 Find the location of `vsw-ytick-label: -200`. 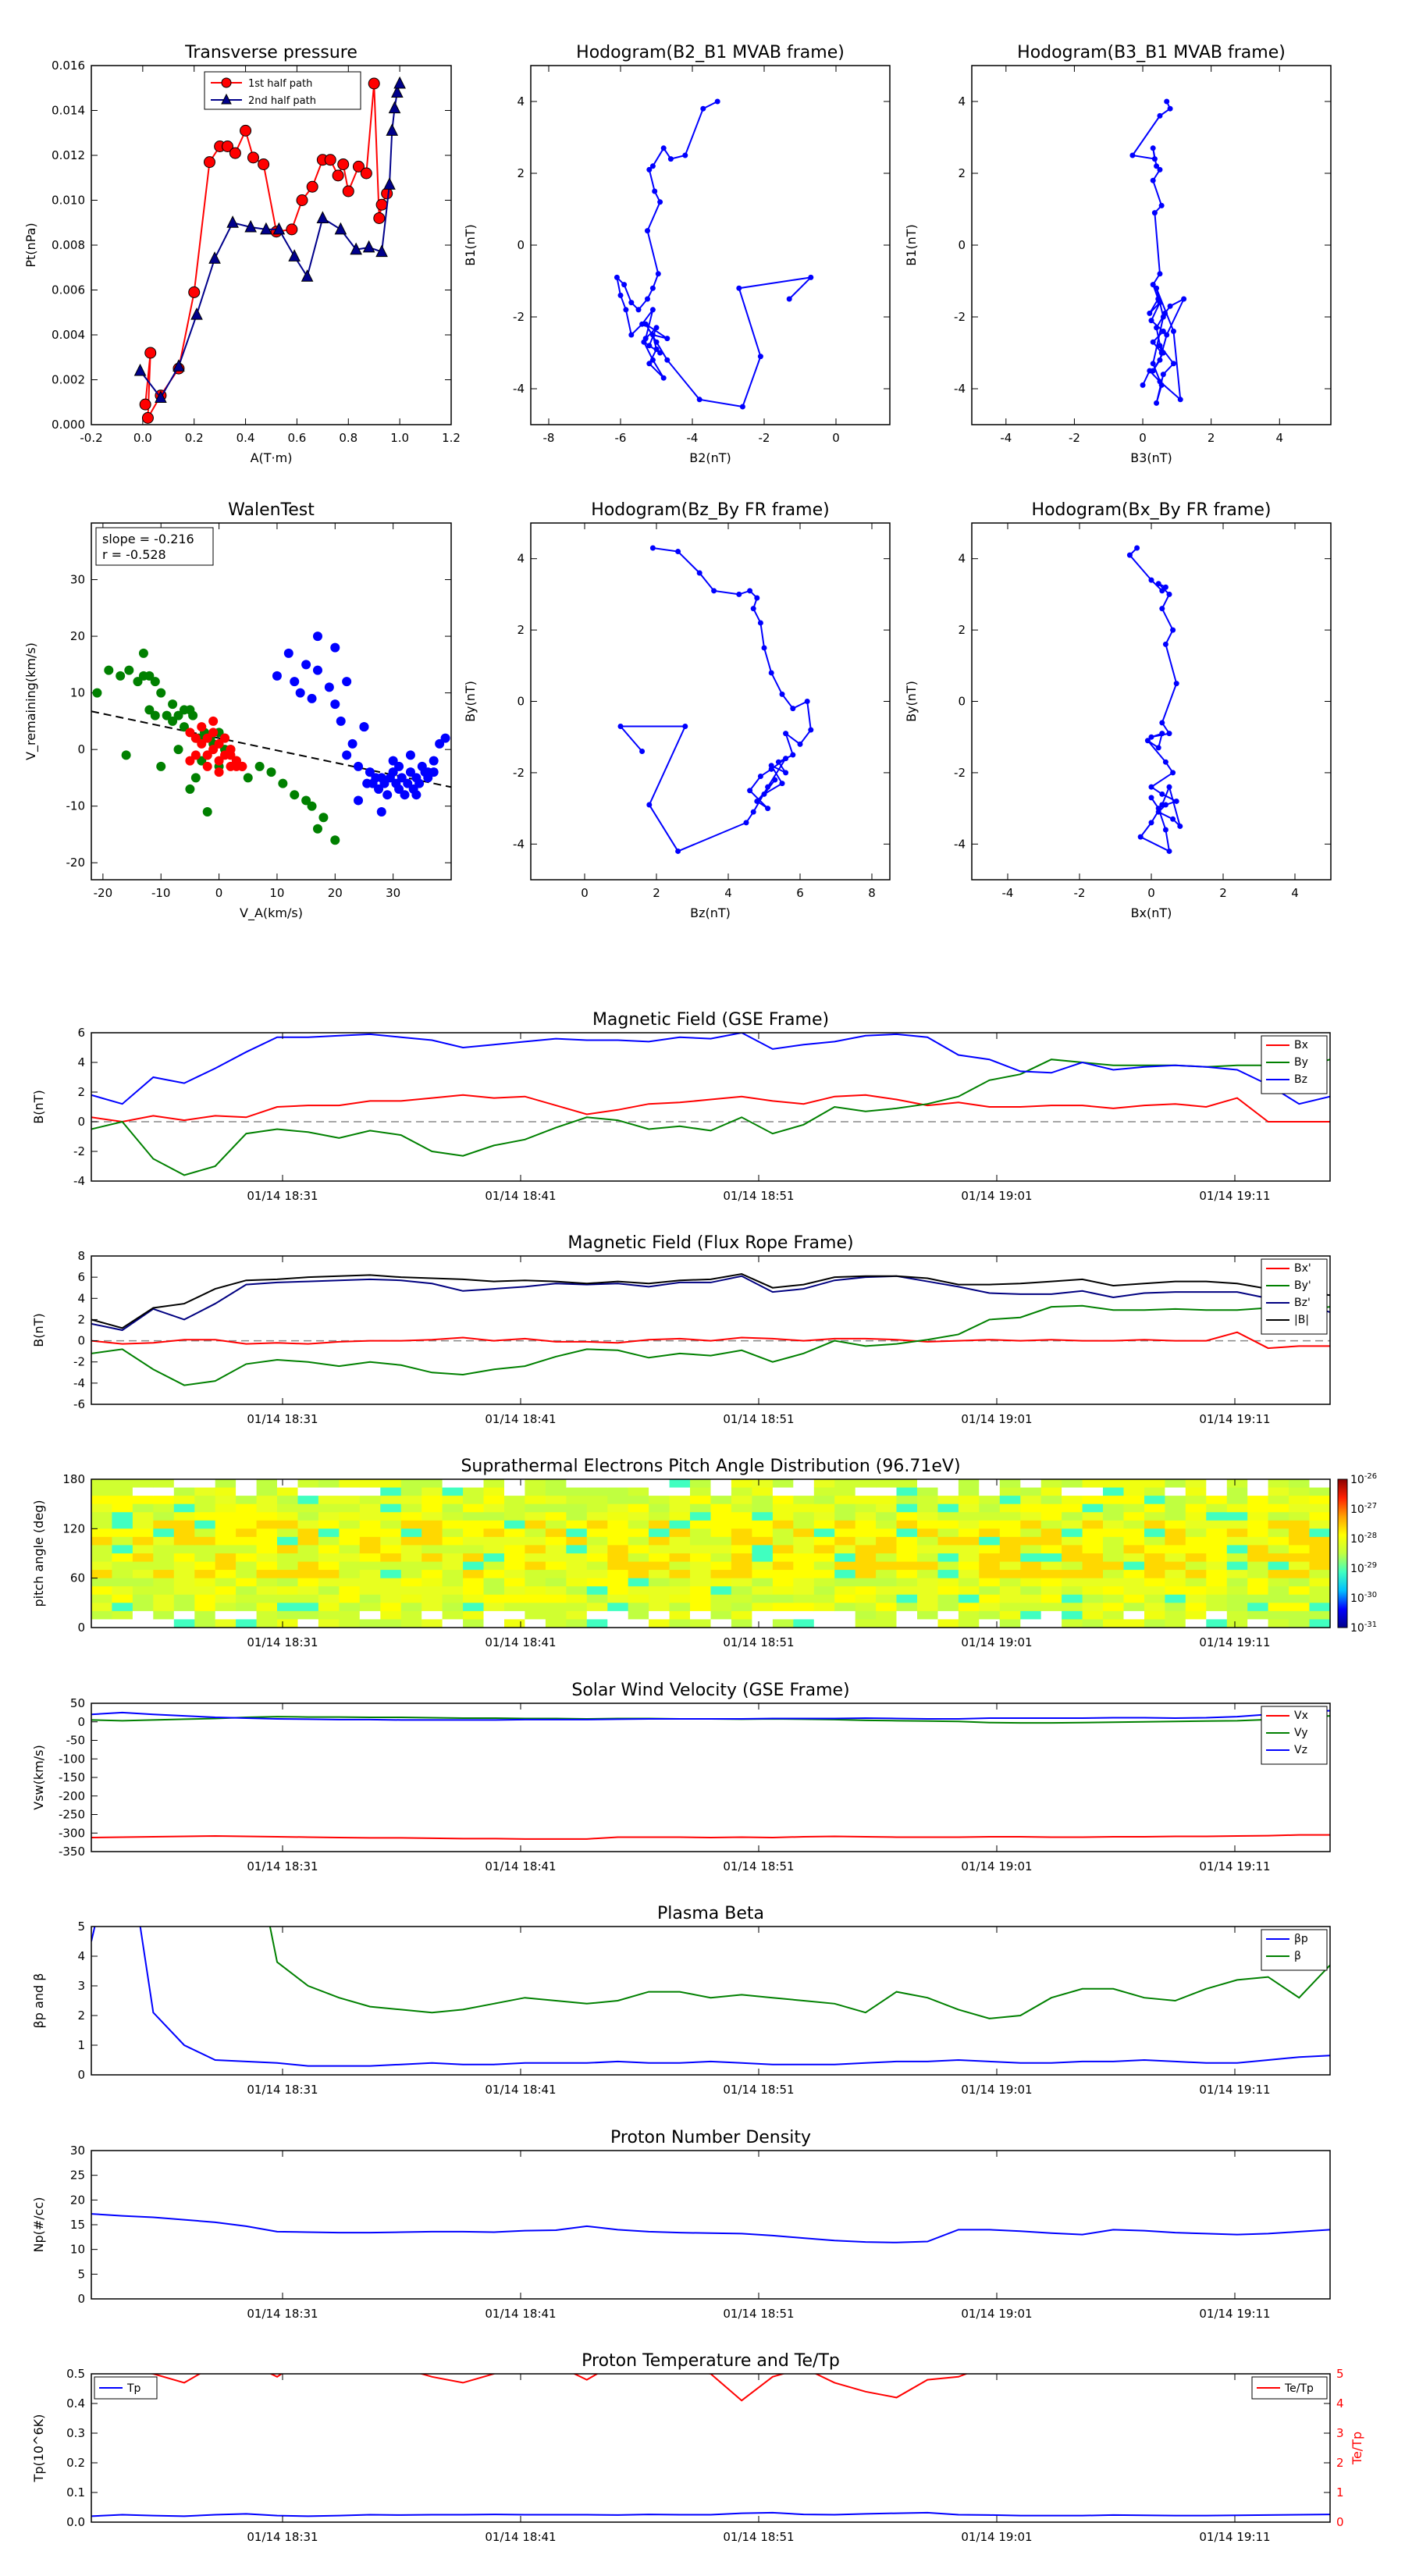

vsw-ytick-label: -200 is located at coordinates (72, 1796).